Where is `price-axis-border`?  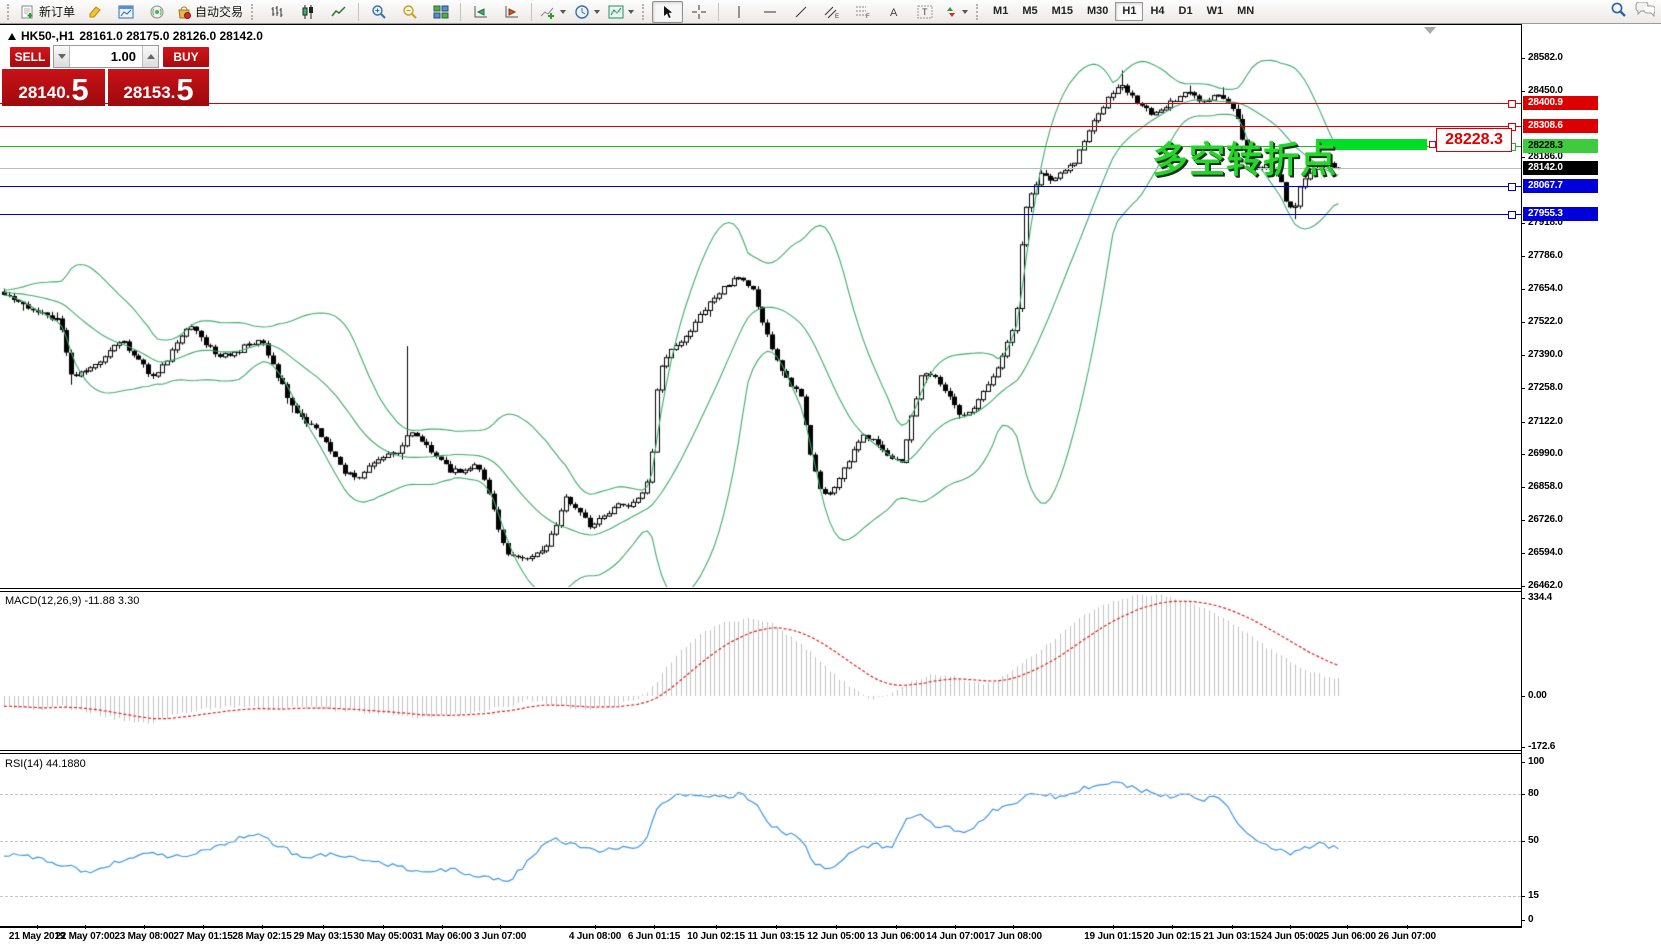
price-axis-border is located at coordinates (1521, 476).